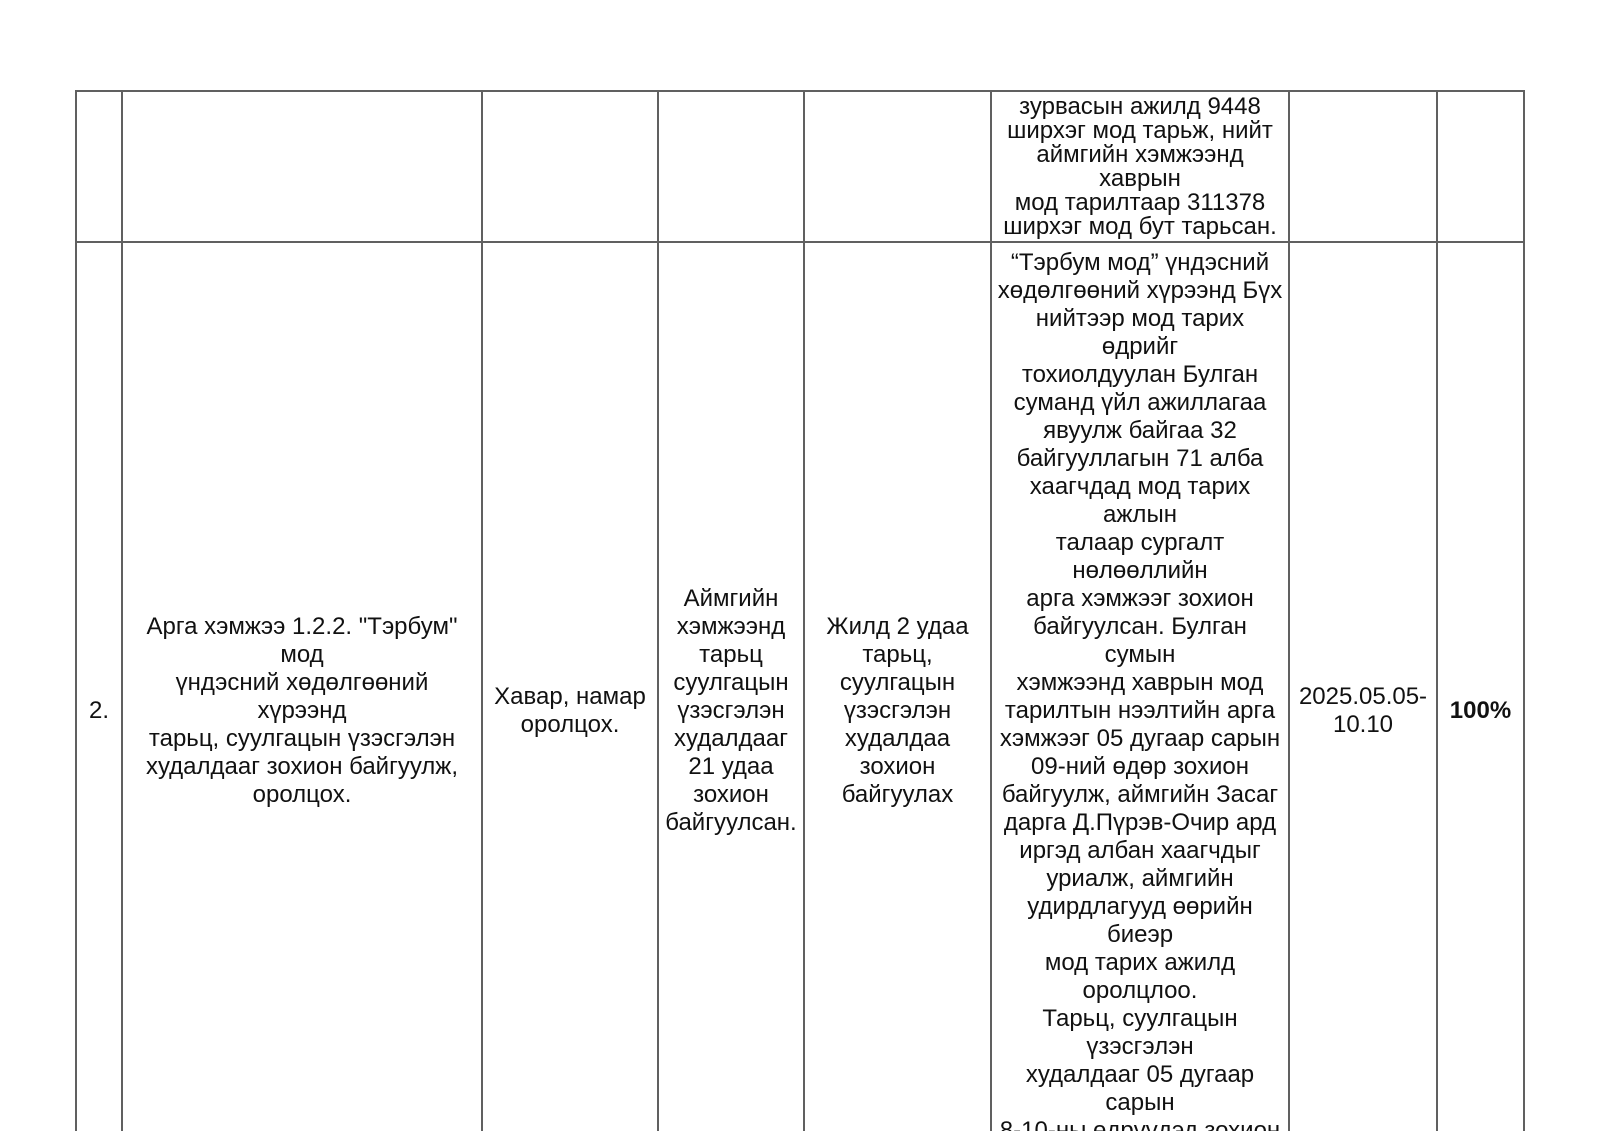  What do you see at coordinates (302, 166) in the screenshot?
I see `carryover-activity-cell` at bounding box center [302, 166].